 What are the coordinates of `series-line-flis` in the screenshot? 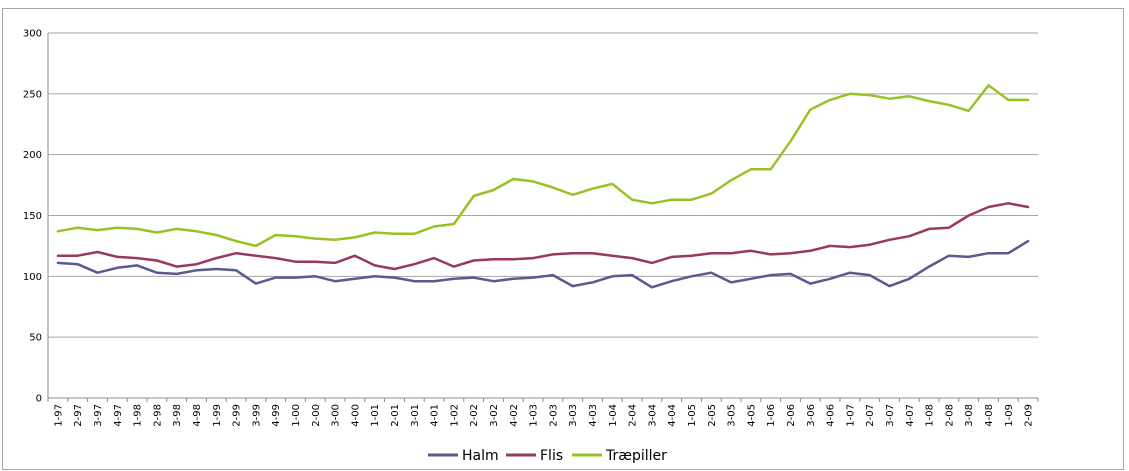 It's located at (543, 236).